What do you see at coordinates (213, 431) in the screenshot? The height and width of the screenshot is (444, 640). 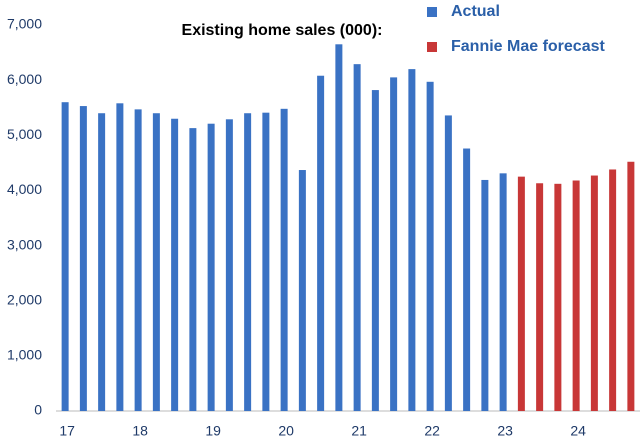 I see `x-tick-label: 19` at bounding box center [213, 431].